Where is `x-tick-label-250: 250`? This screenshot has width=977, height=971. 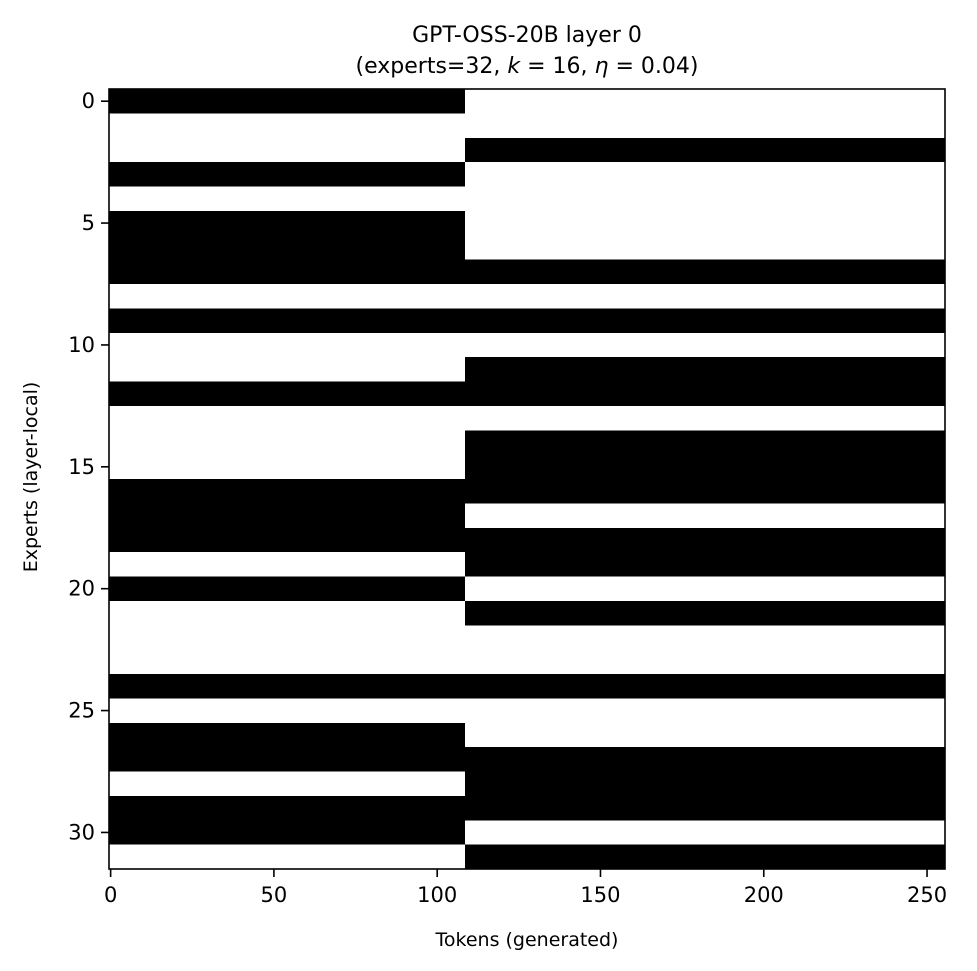 x-tick-label-250: 250 is located at coordinates (927, 895).